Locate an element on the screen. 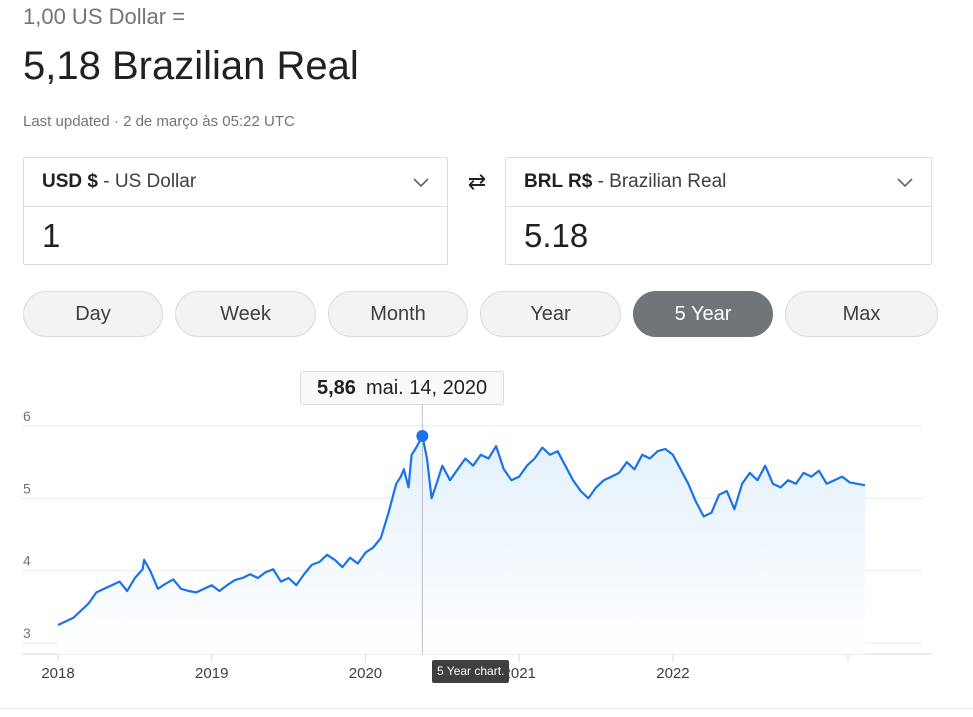 The height and width of the screenshot is (717, 973). to-currency-code: BRL R$ is located at coordinates (558, 181).